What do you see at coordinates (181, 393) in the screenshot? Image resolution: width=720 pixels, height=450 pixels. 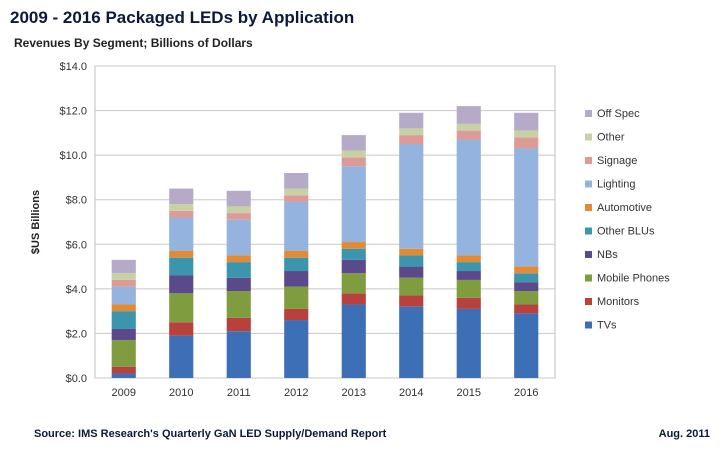 I see `x-tick-label: 2010` at bounding box center [181, 393].